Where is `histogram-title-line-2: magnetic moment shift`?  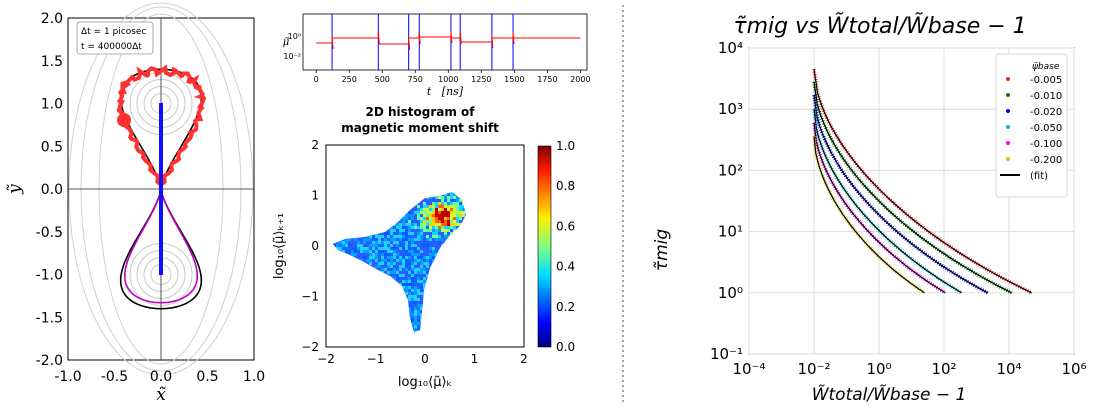 histogram-title-line-2: magnetic moment shift is located at coordinates (420, 128).